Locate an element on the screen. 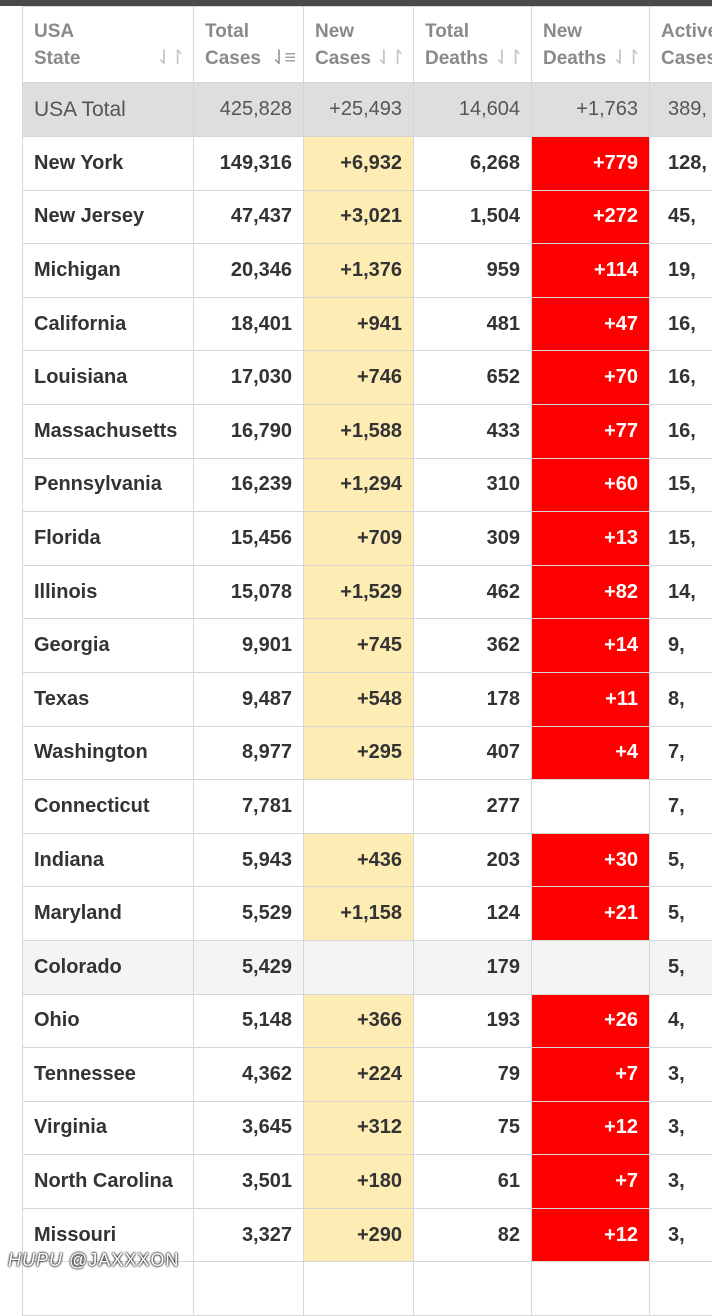 This screenshot has width=712, height=1316. state-cell: Massachusetts is located at coordinates (108, 431).